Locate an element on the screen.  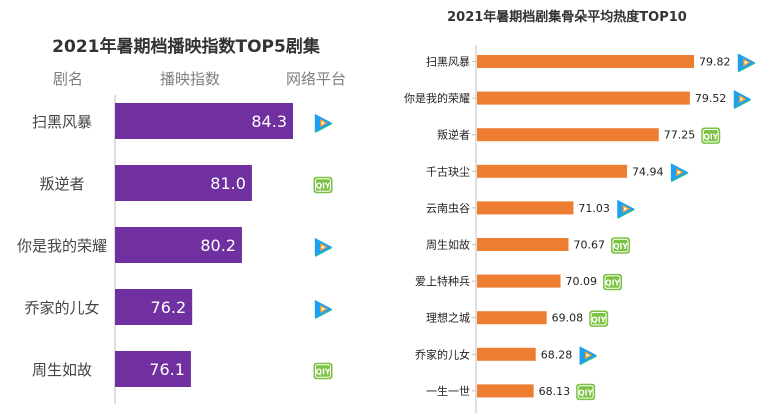
left-value-label: 84.3 is located at coordinates (269, 121).